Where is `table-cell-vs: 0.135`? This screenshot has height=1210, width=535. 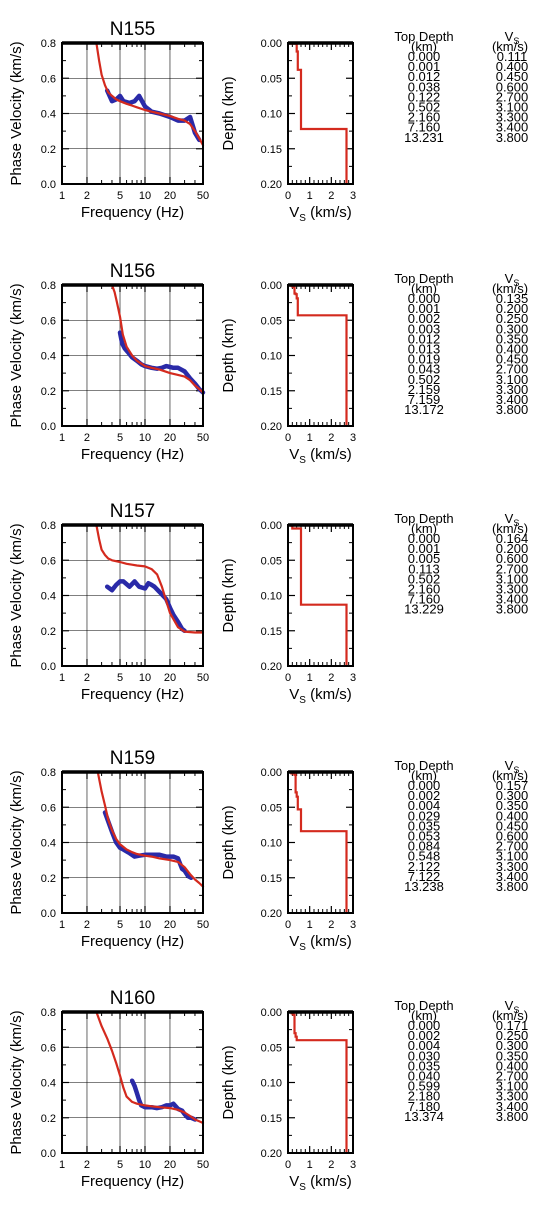
table-cell-vs: 0.135 is located at coordinates (512, 298).